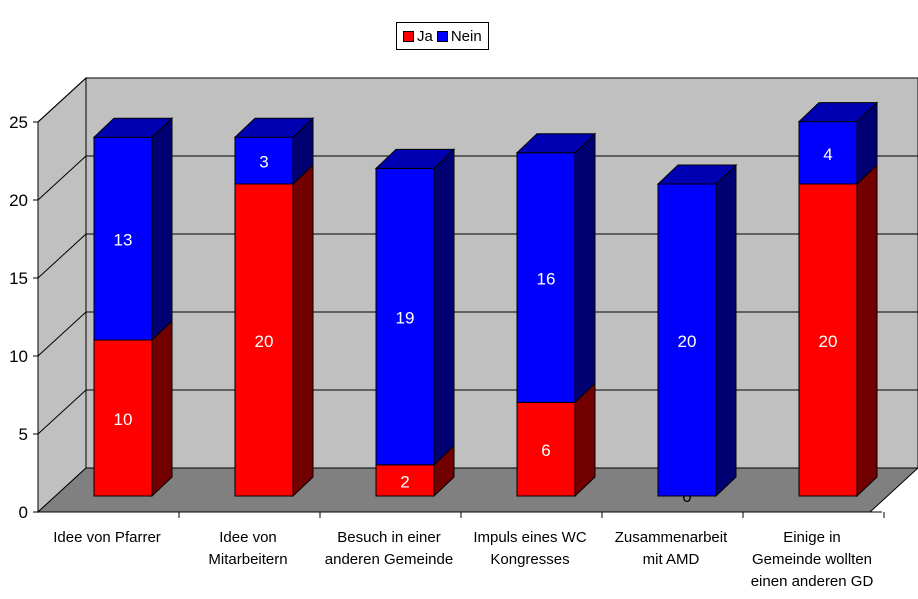 The width and height of the screenshot is (918, 599). I want to click on x-tick-label: Kongresses, so click(529, 559).